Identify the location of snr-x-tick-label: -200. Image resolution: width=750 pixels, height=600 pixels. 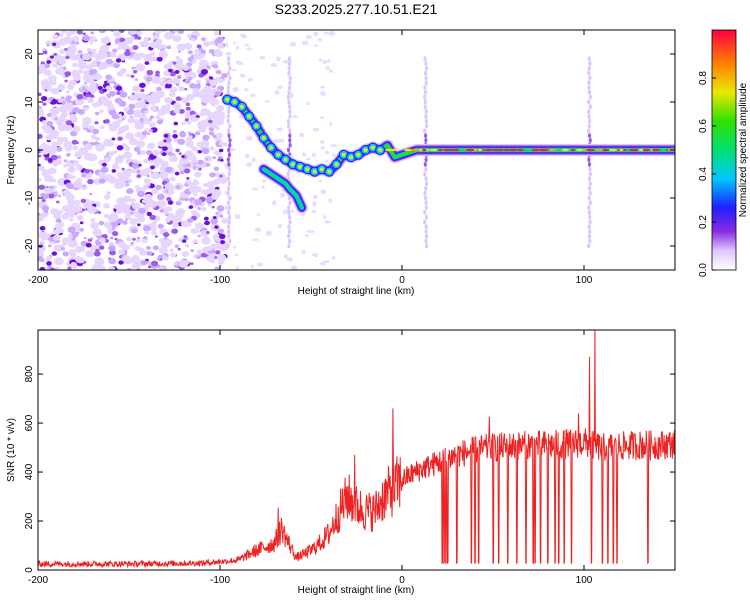
(38, 580).